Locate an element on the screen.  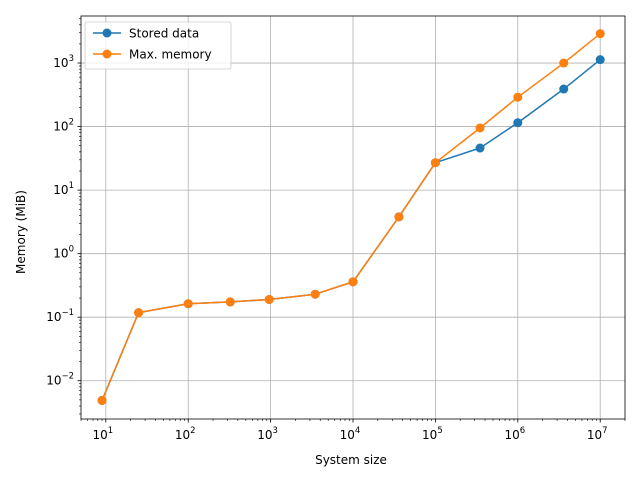
x-tick-label-1e3: 10³ is located at coordinates (267, 434).